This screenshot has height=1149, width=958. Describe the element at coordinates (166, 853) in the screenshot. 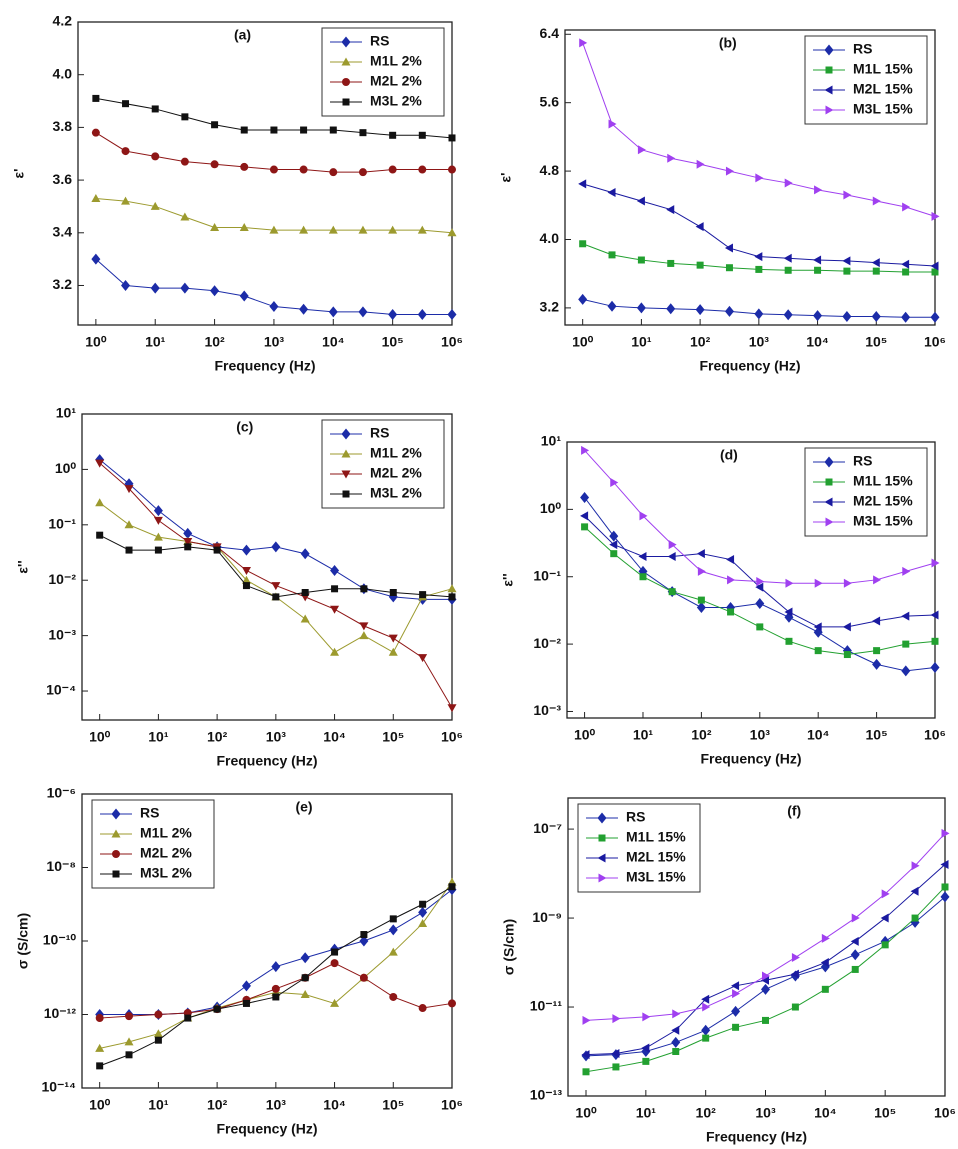

I see `legend-label: M2L 2%` at that location.